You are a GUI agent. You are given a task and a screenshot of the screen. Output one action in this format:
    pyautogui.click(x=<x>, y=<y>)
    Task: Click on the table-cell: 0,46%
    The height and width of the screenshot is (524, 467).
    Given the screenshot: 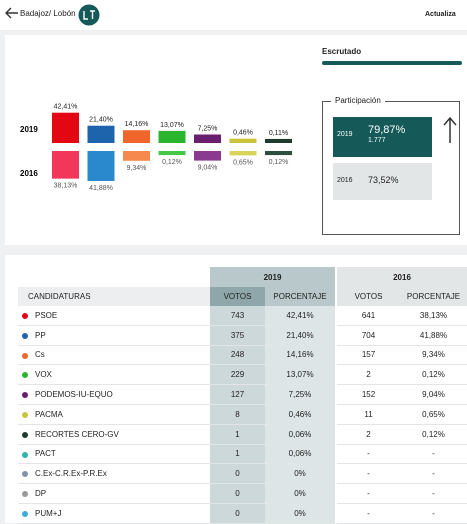 What is the action you would take?
    pyautogui.click(x=300, y=415)
    